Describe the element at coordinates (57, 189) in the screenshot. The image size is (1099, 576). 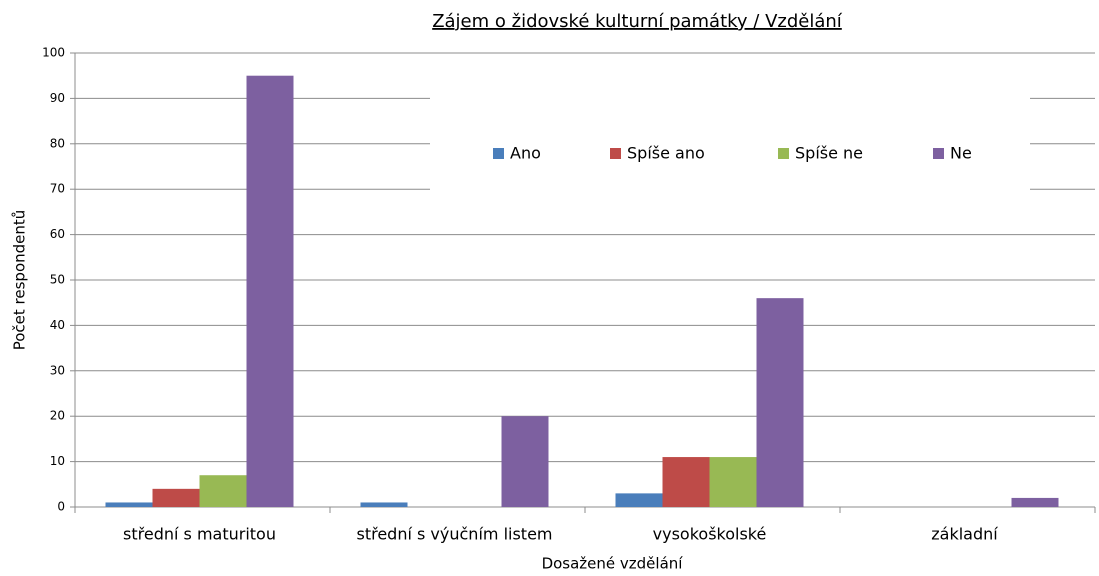
I see `y-tick-label: 70` at that location.